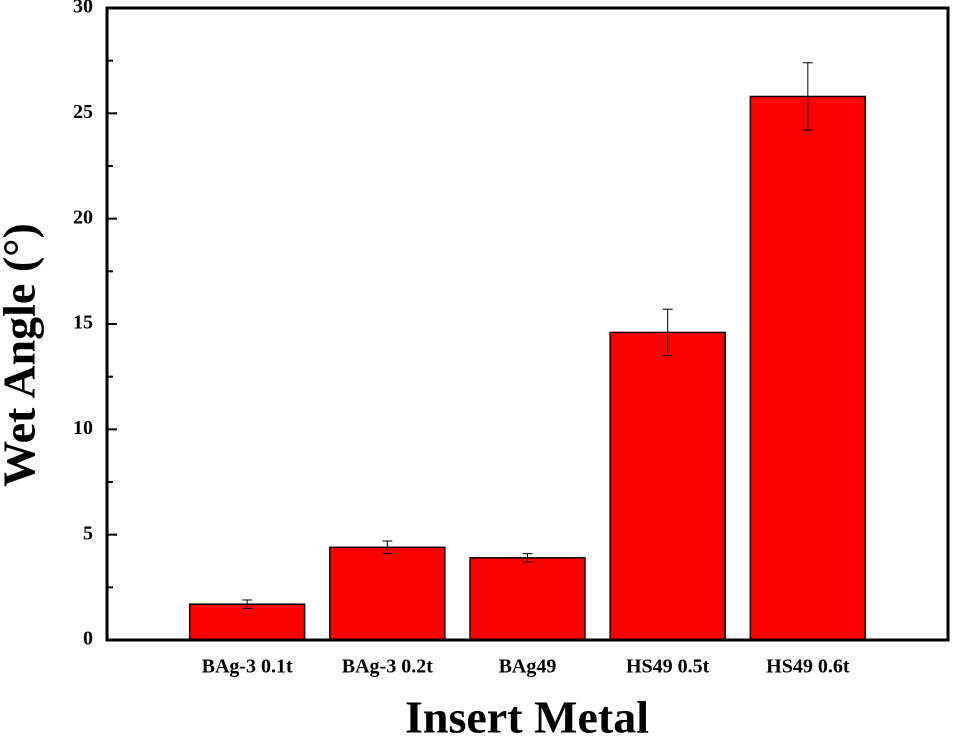 The height and width of the screenshot is (743, 955). What do you see at coordinates (22, 355) in the screenshot?
I see `y-axis-title: Wet Angle (°)` at bounding box center [22, 355].